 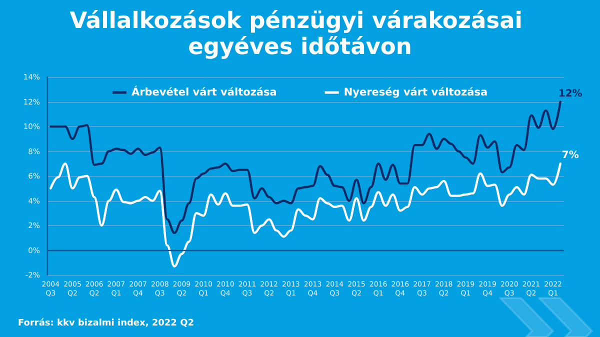 What do you see at coordinates (204, 92) in the screenshot?
I see `legend-label: Árbevétel várt változása` at bounding box center [204, 92].